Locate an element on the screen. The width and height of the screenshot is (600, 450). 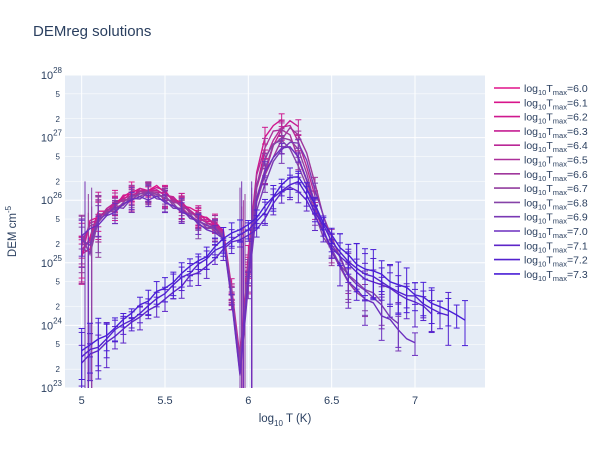
legend-label: log10Tmax=6.0 is located at coordinates (556, 90).